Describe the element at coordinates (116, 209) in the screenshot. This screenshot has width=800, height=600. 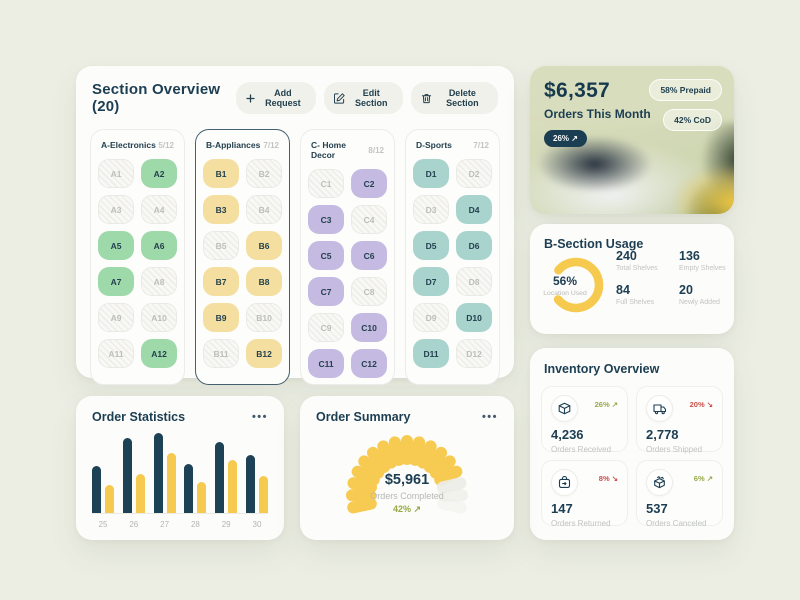
I see `shelf-cell-A3: A3` at that location.